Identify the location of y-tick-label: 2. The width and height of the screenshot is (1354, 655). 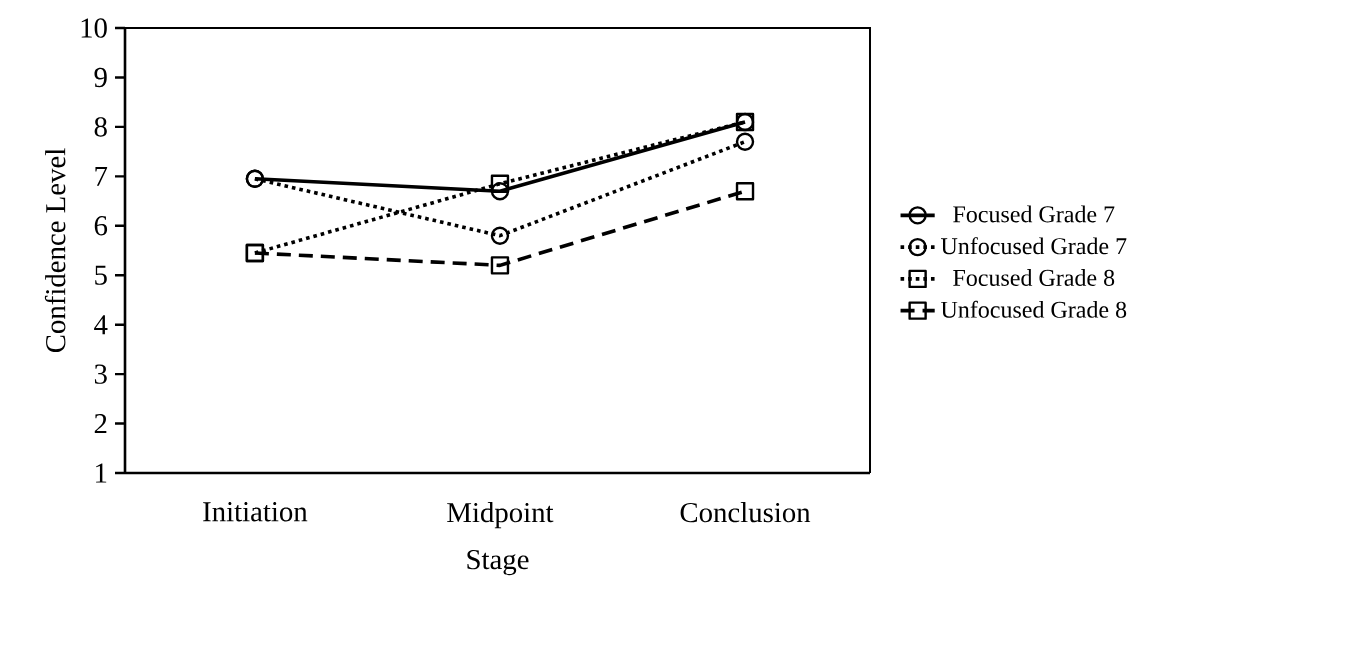
(100, 424).